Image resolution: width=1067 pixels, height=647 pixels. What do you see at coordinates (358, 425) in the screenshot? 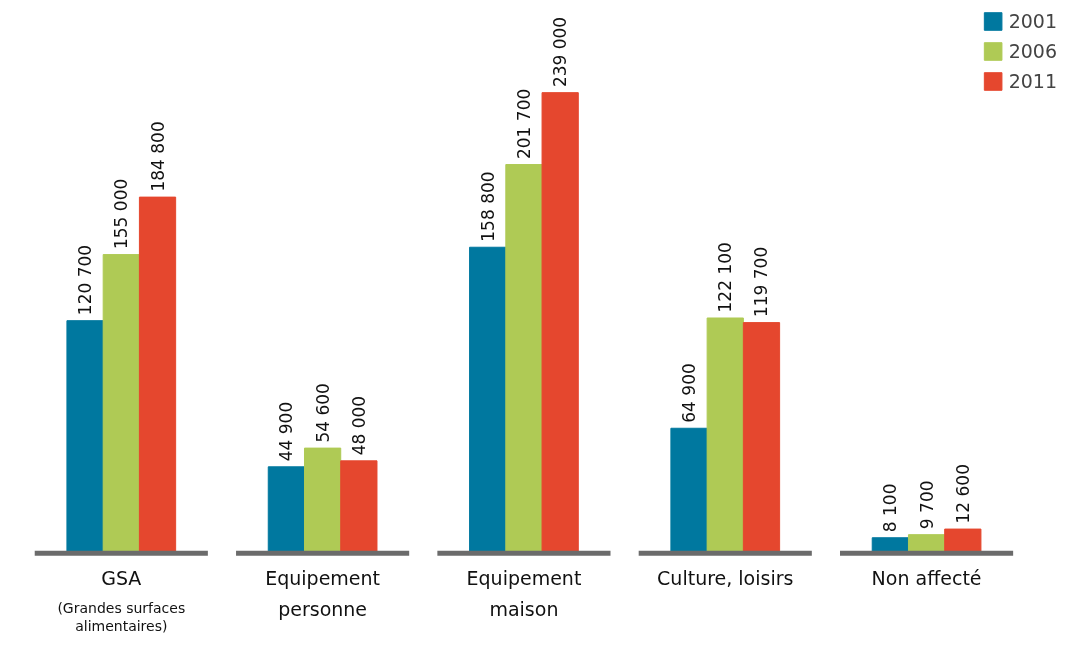
I see `data-label: 48 000` at bounding box center [358, 425].